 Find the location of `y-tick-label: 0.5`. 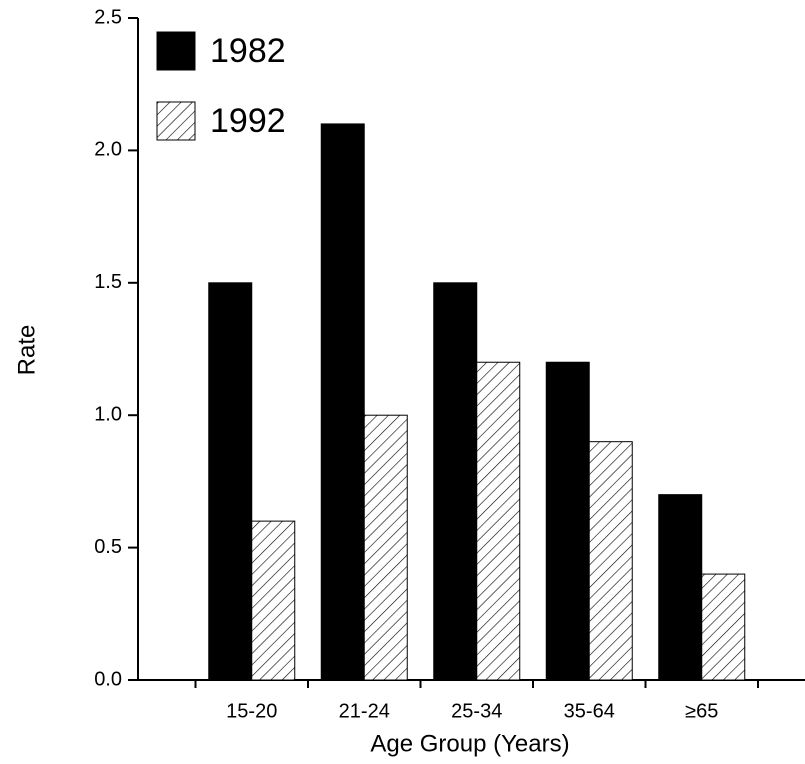

y-tick-label: 0.5 is located at coordinates (108, 547).